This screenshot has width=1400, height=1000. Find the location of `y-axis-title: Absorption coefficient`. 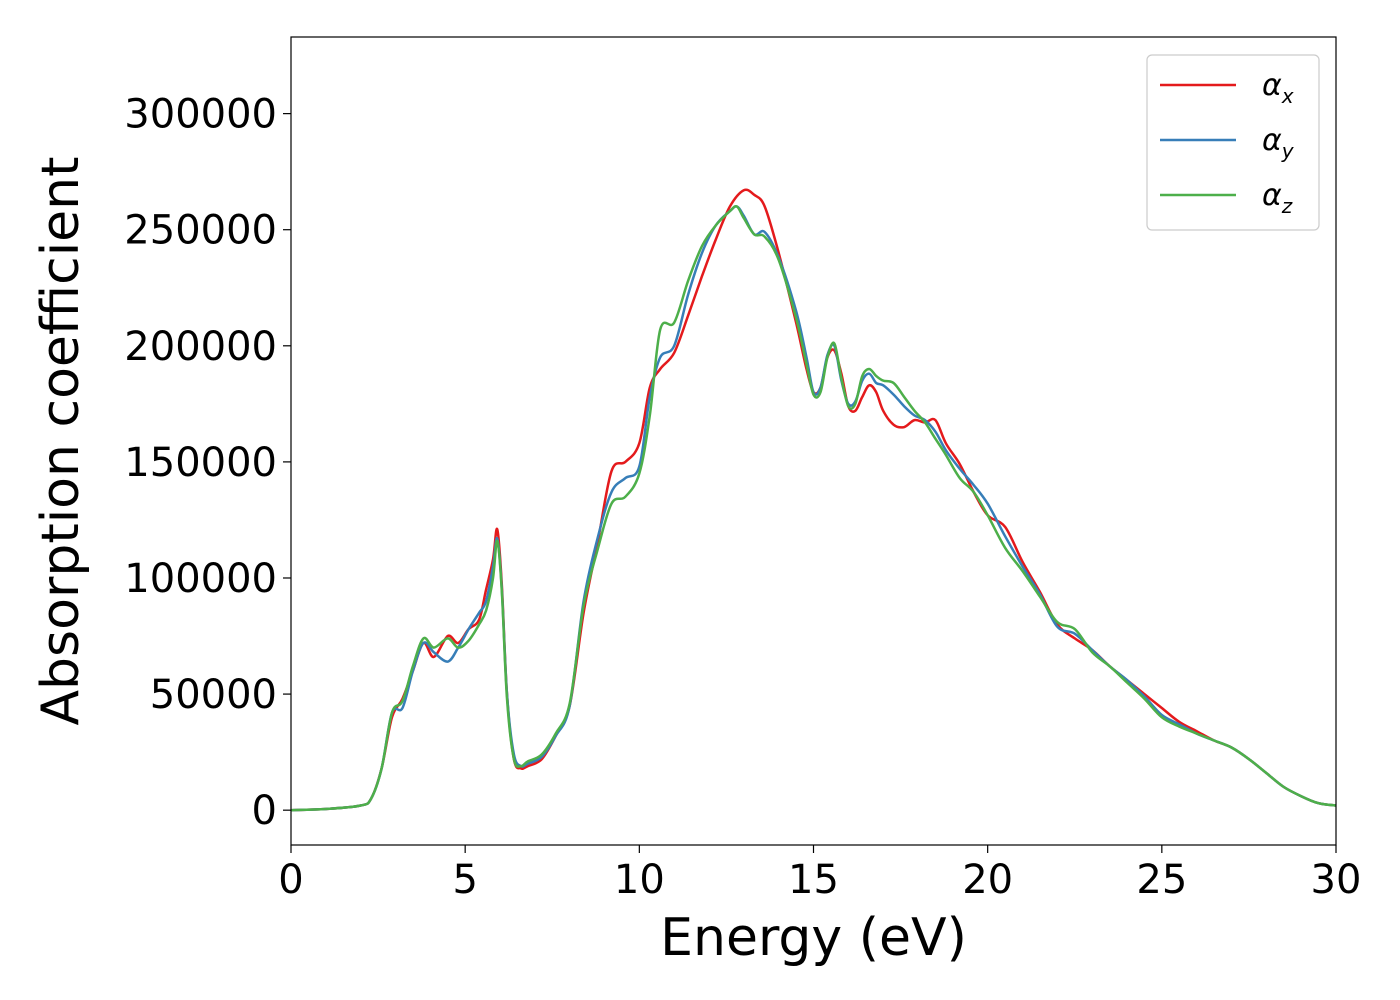

y-axis-title: Absorption coefficient is located at coordinates (61, 440).